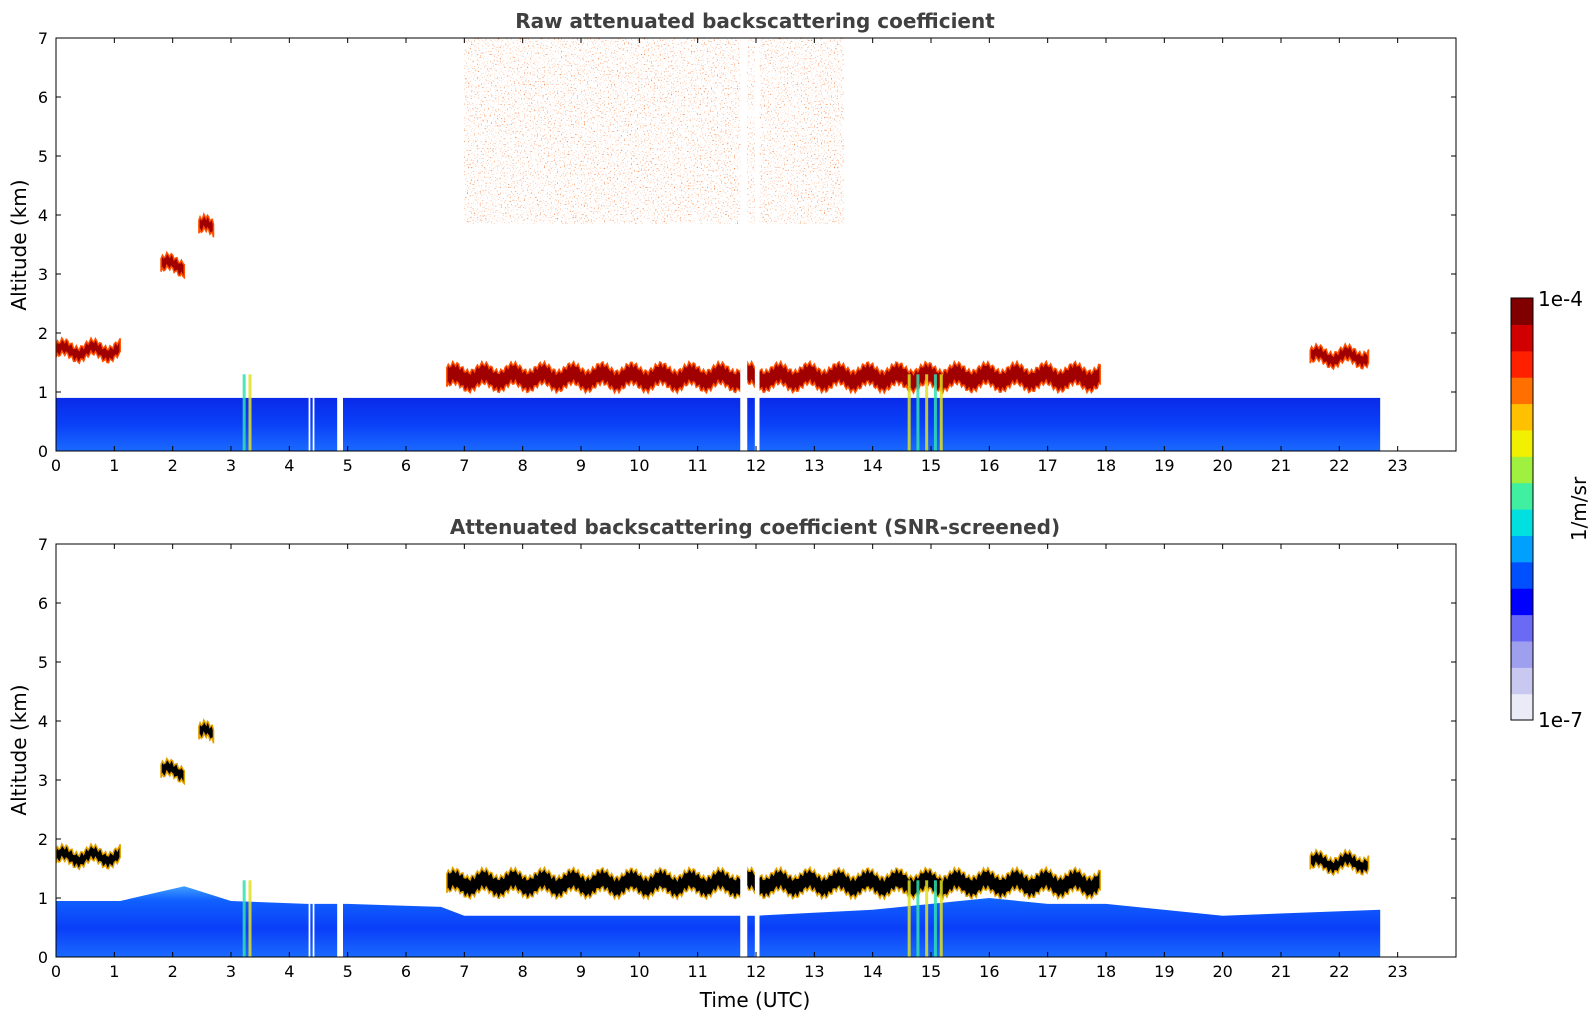 This screenshot has width=1595, height=1020. I want to click on y-tick-label: 4, so click(43, 721).